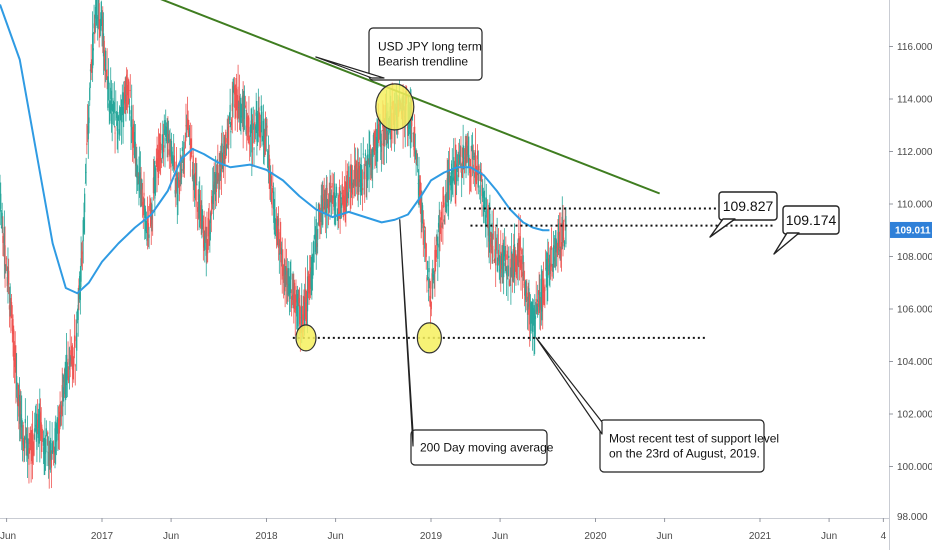 Image resolution: width=932 pixels, height=550 pixels. Describe the element at coordinates (911, 229) in the screenshot. I see `current-price-tag: 109.011` at that location.